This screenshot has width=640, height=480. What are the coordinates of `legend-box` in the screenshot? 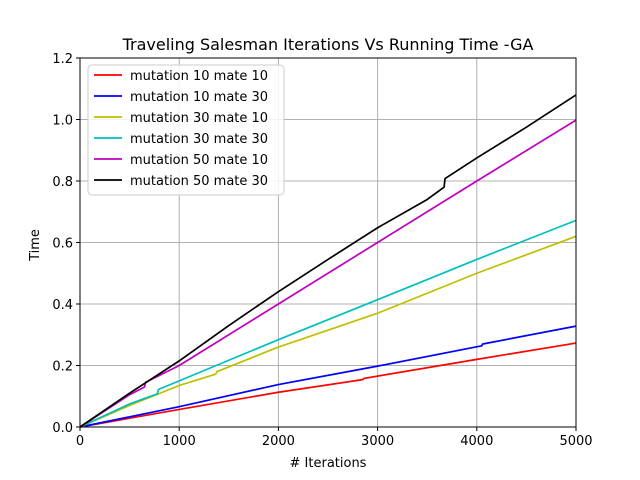 It's located at (186, 130).